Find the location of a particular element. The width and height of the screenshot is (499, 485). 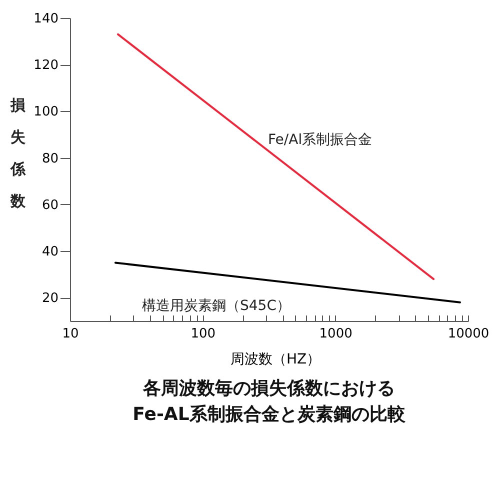

x-tick-label: 10 is located at coordinates (70, 334).